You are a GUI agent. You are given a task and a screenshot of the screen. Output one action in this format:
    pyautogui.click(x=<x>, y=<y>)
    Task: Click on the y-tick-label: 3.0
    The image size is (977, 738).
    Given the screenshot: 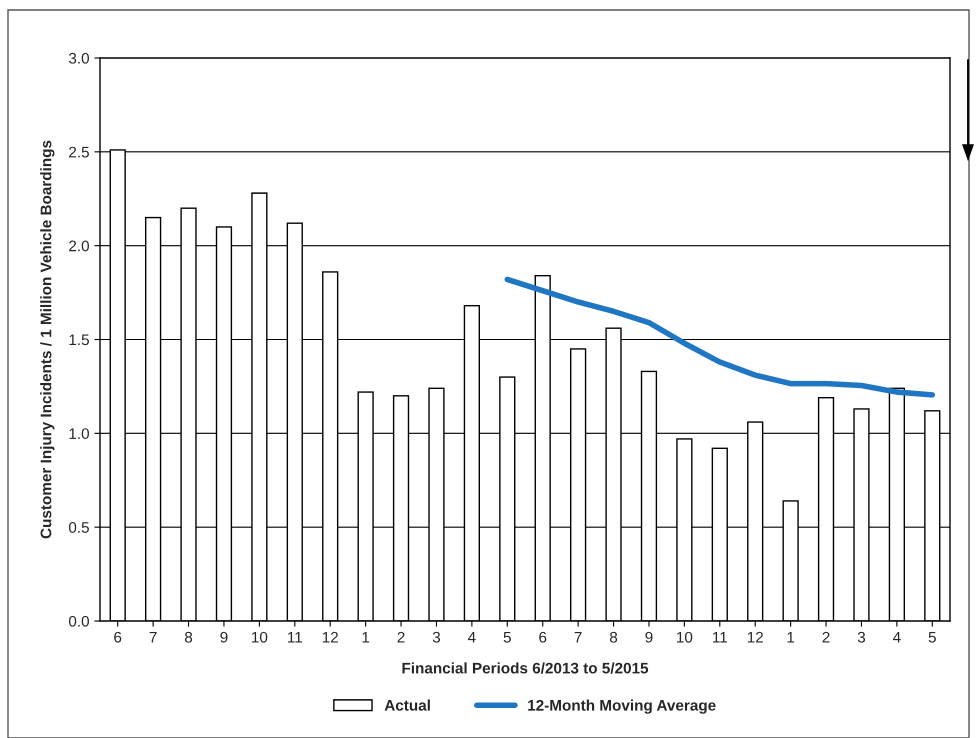 What is the action you would take?
    pyautogui.click(x=78, y=58)
    